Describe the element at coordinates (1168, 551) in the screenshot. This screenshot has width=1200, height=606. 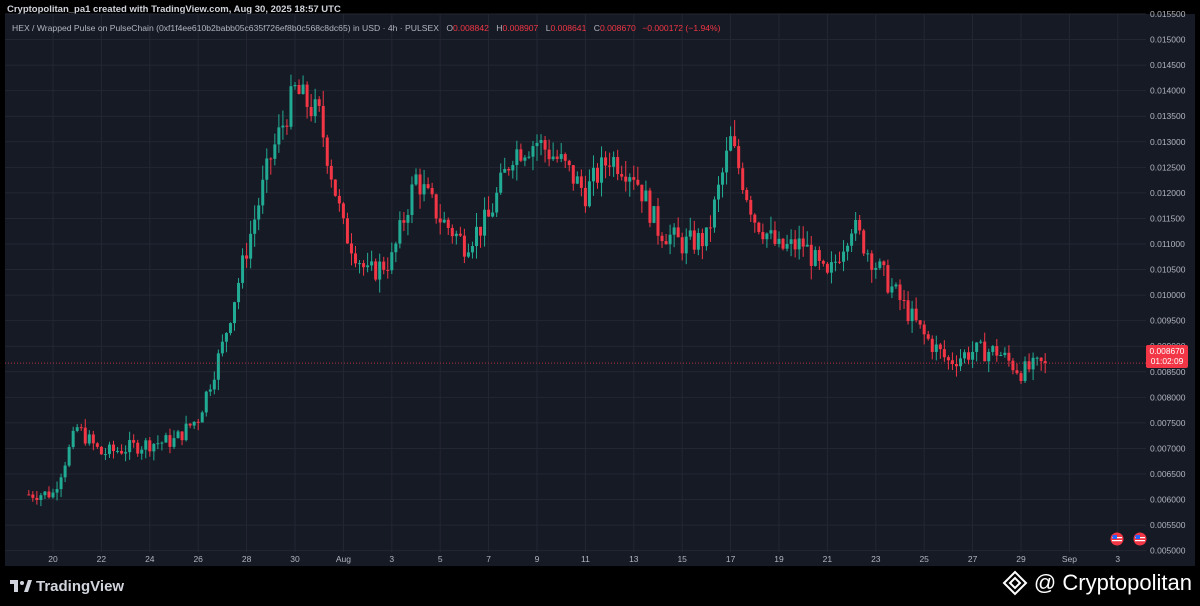
I see `y-tick-label: 0.005000` at that location.